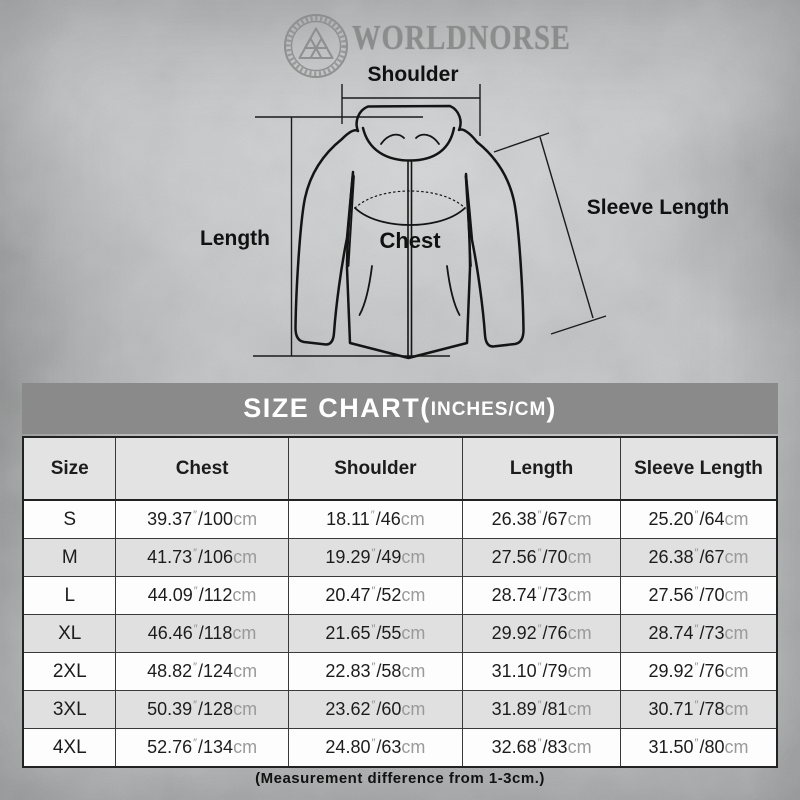  What do you see at coordinates (542, 671) in the screenshot?
I see `length-measurement: 31.10 ″/79 cm` at bounding box center [542, 671].